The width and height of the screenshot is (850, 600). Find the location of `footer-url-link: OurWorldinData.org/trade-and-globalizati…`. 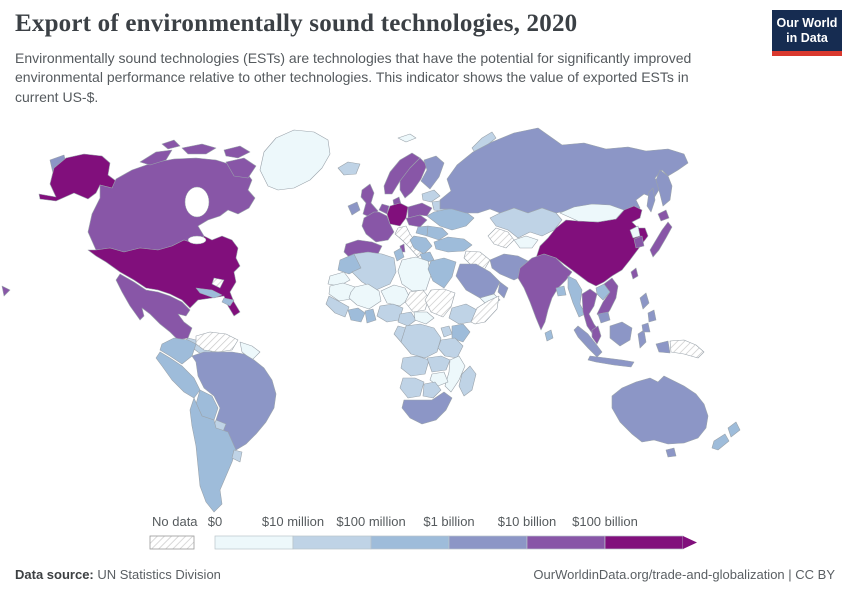

footer-url-link: OurWorldinData.org/trade-and-globalizati… is located at coordinates (659, 574).